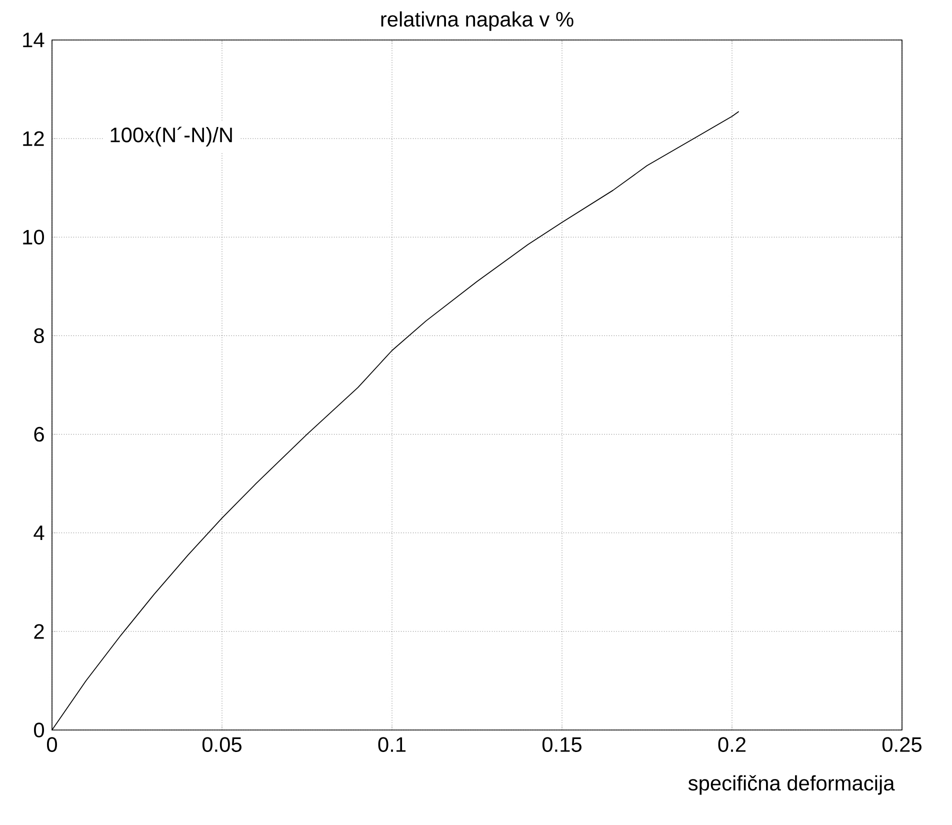 The height and width of the screenshot is (825, 952). What do you see at coordinates (791, 785) in the screenshot?
I see `x-axis-title: specifična deformacija` at bounding box center [791, 785].